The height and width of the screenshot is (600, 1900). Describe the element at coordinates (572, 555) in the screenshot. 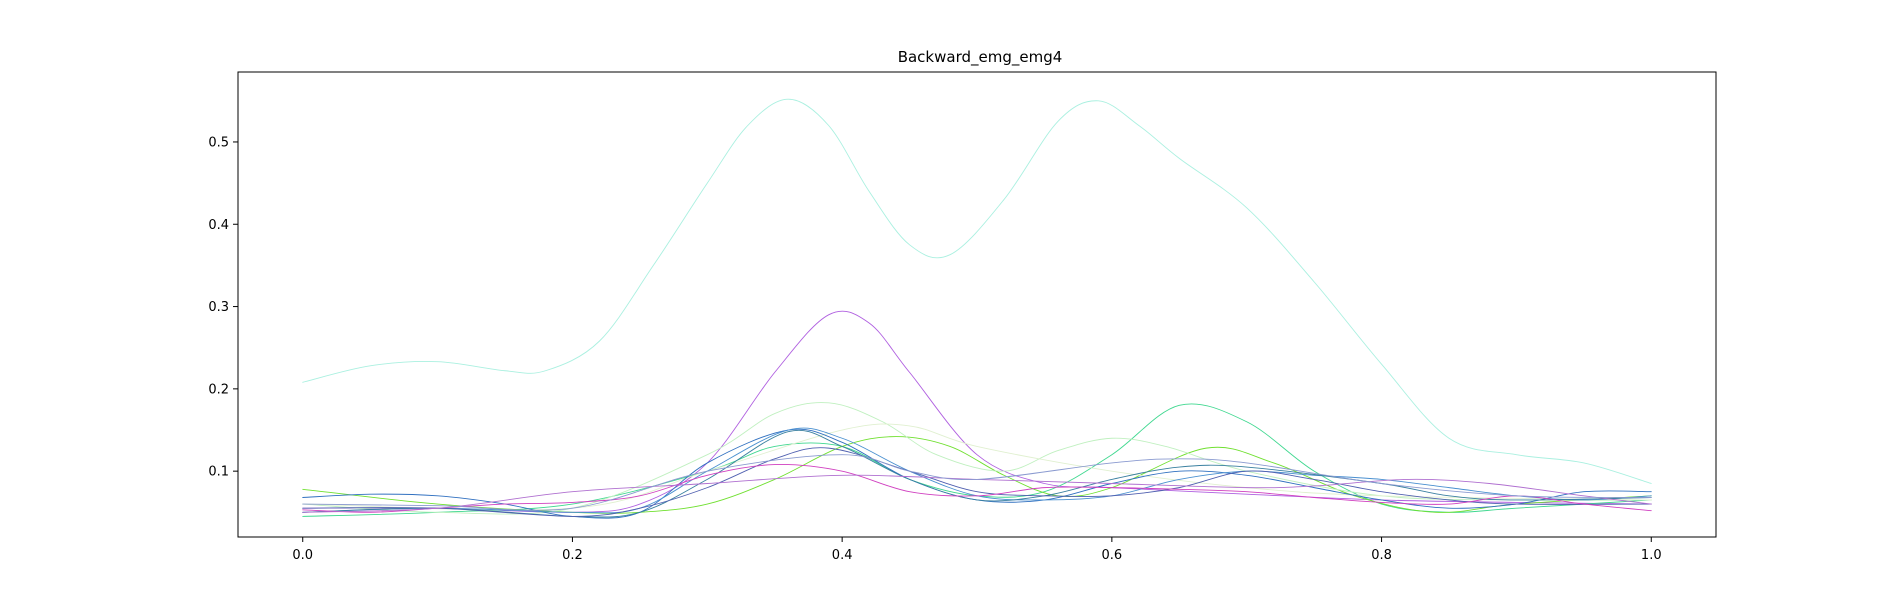

I see `x-tick-label: 0.2` at that location.